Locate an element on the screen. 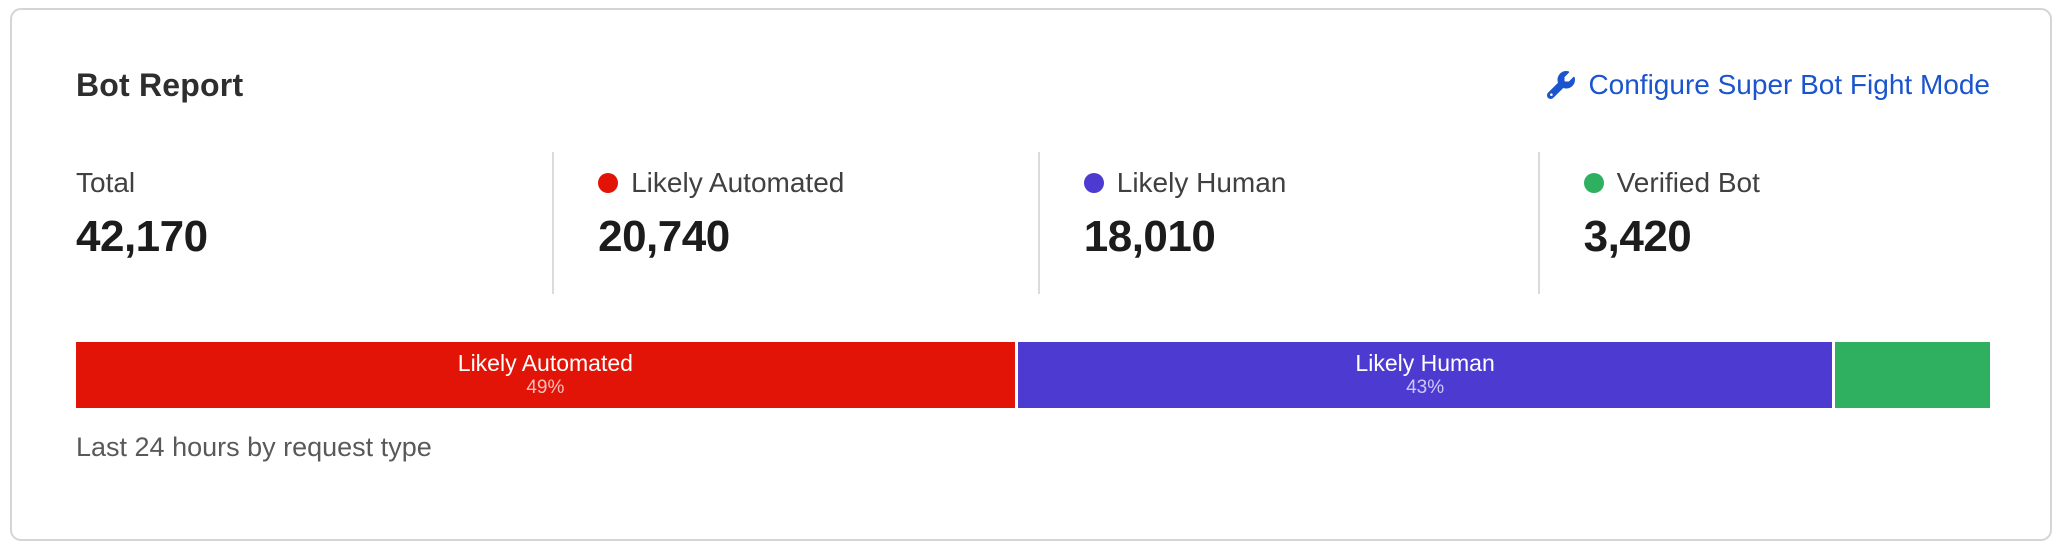  segment-label: Likely Human is located at coordinates (1425, 362).